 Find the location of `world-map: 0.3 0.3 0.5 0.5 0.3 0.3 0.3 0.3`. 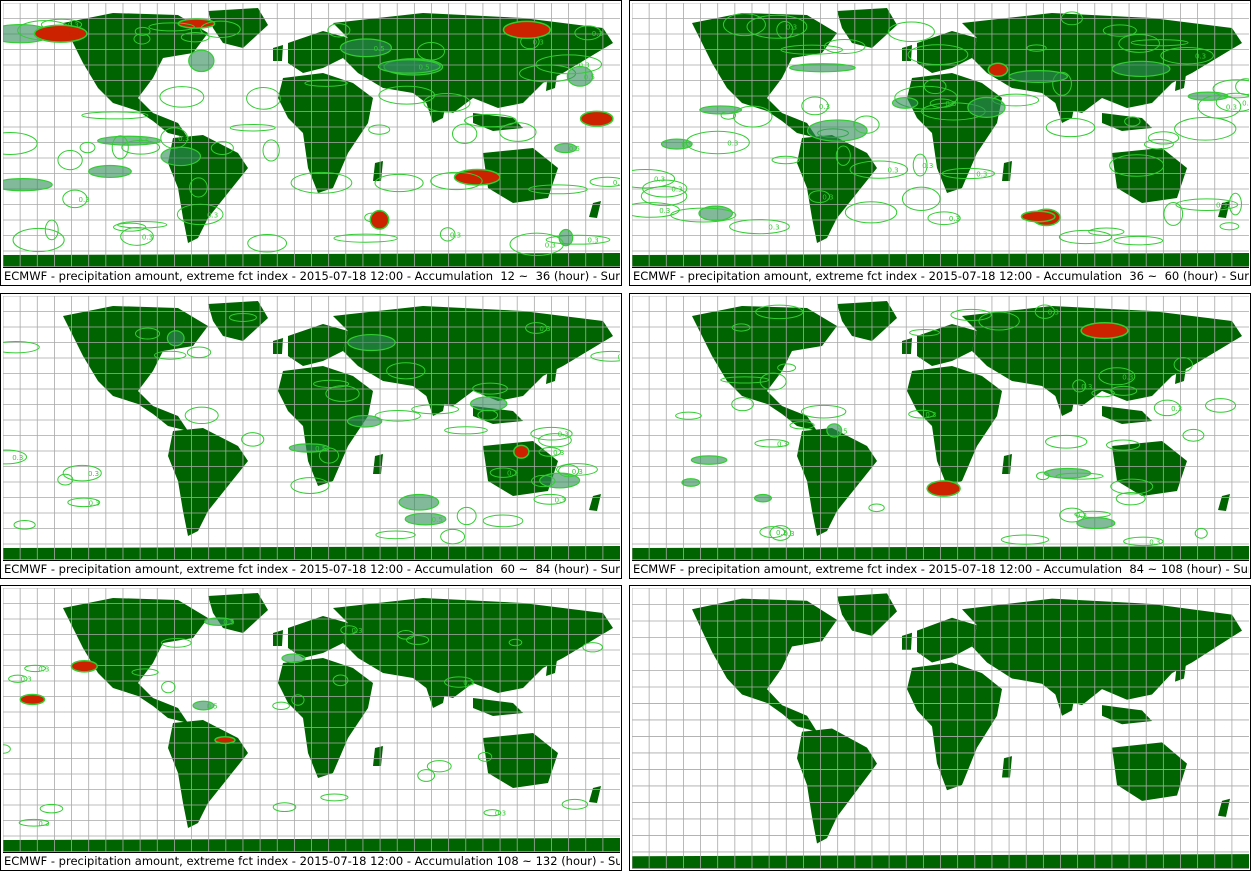

world-map: 0.3 0.3 0.5 0.5 0.3 0.3 0.3 0.3 is located at coordinates (311, 720).